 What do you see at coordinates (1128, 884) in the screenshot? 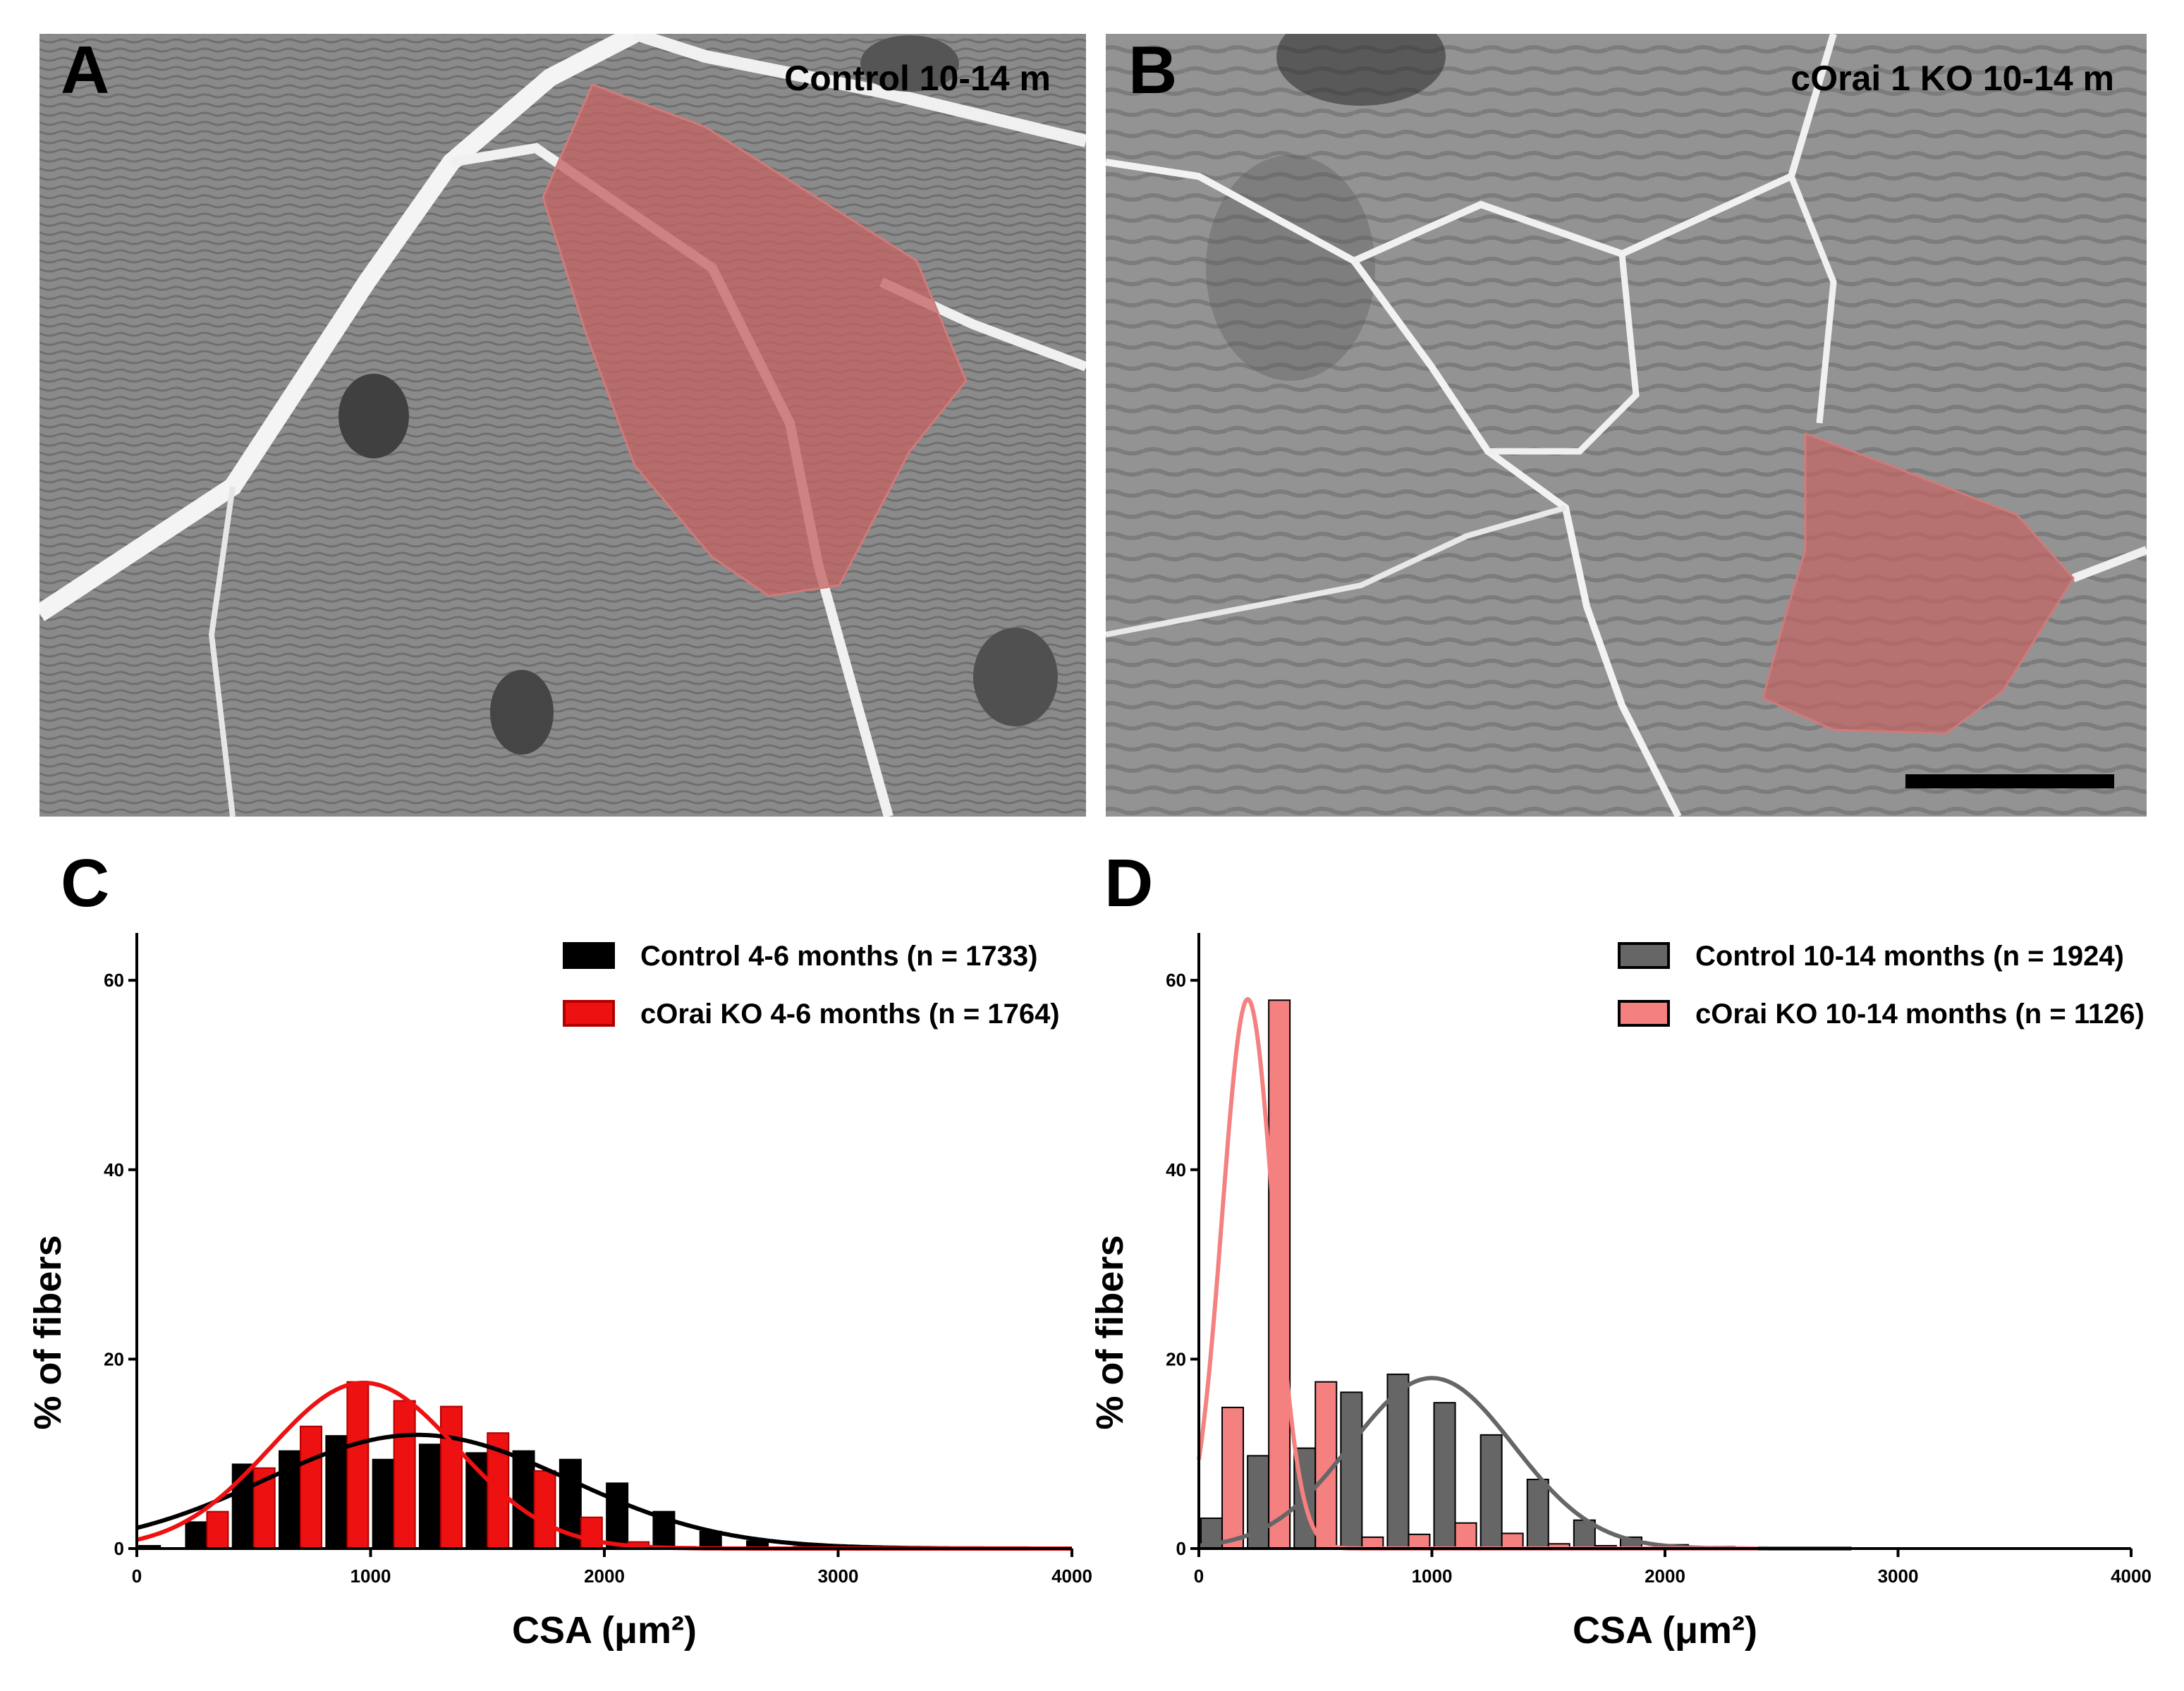
I see `panel-letter-d: D` at bounding box center [1128, 884].